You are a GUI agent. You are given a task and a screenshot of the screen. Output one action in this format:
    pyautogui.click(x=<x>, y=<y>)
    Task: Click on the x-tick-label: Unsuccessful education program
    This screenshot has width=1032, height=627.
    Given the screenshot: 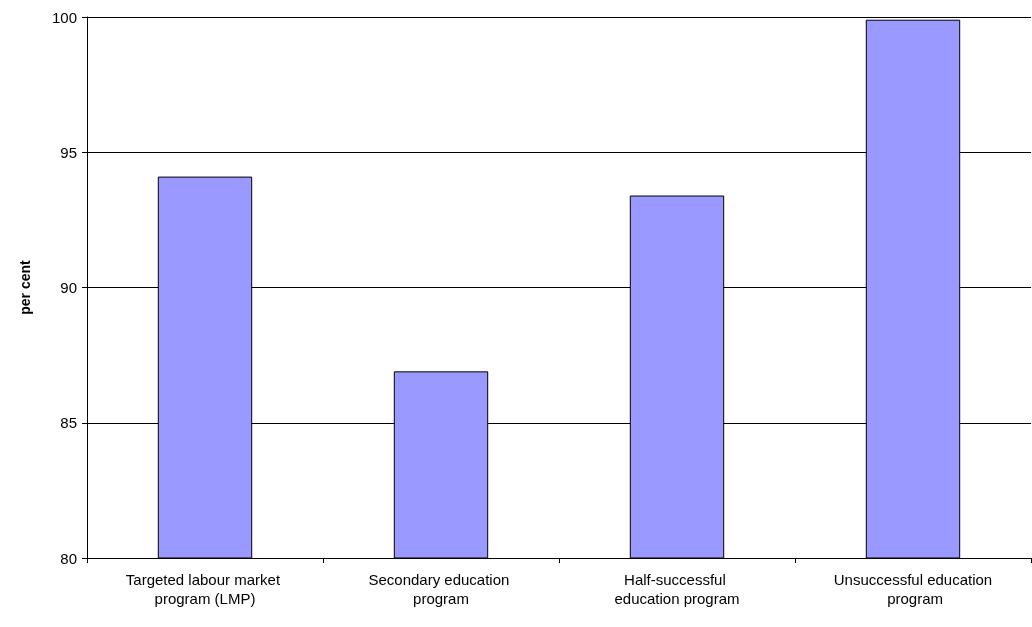 What is the action you would take?
    pyautogui.click(x=913, y=589)
    